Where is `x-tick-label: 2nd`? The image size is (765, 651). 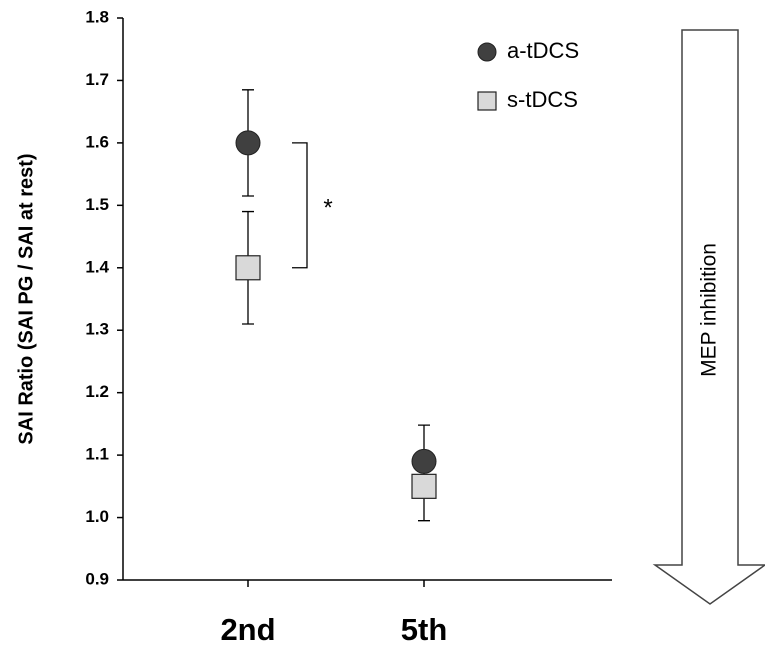
x-tick-label: 2nd is located at coordinates (247, 629).